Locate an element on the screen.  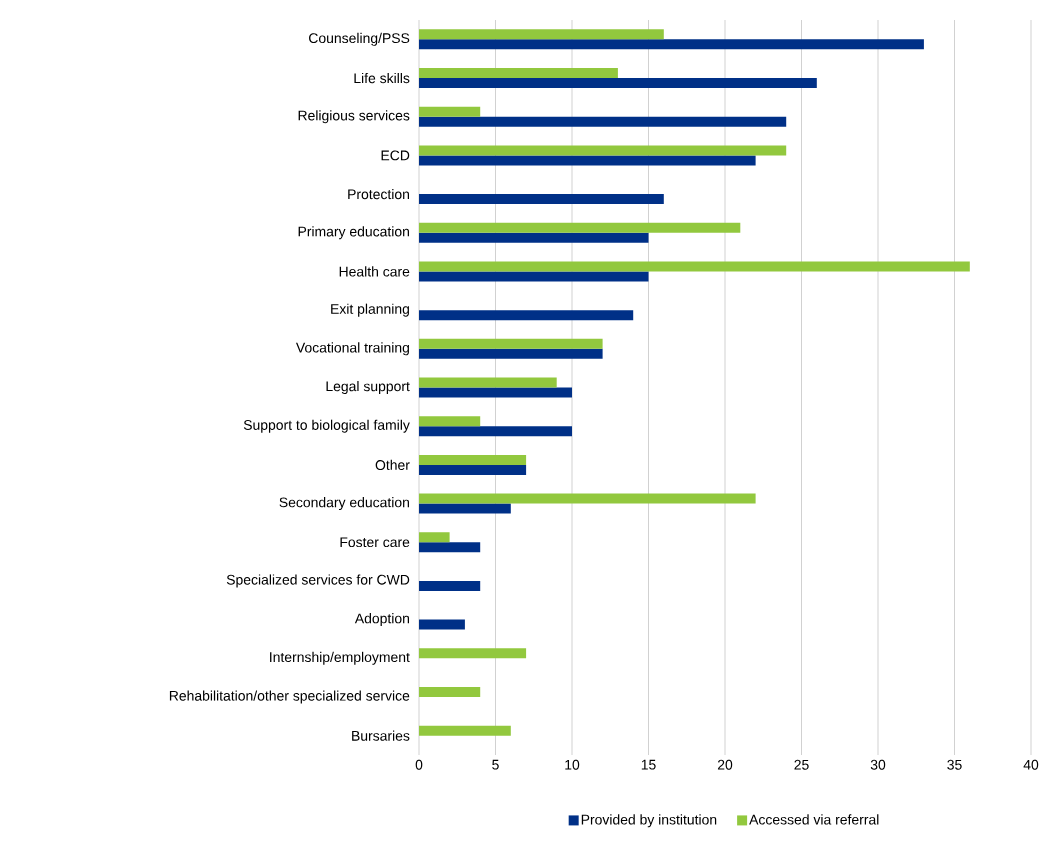
x-tick-label: 15 is located at coordinates (648, 764).